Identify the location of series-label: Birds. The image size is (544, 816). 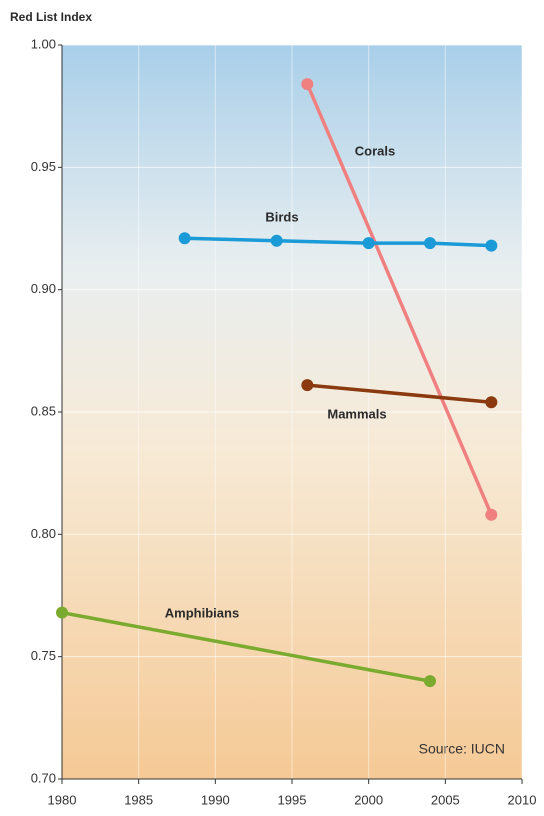
(281, 216).